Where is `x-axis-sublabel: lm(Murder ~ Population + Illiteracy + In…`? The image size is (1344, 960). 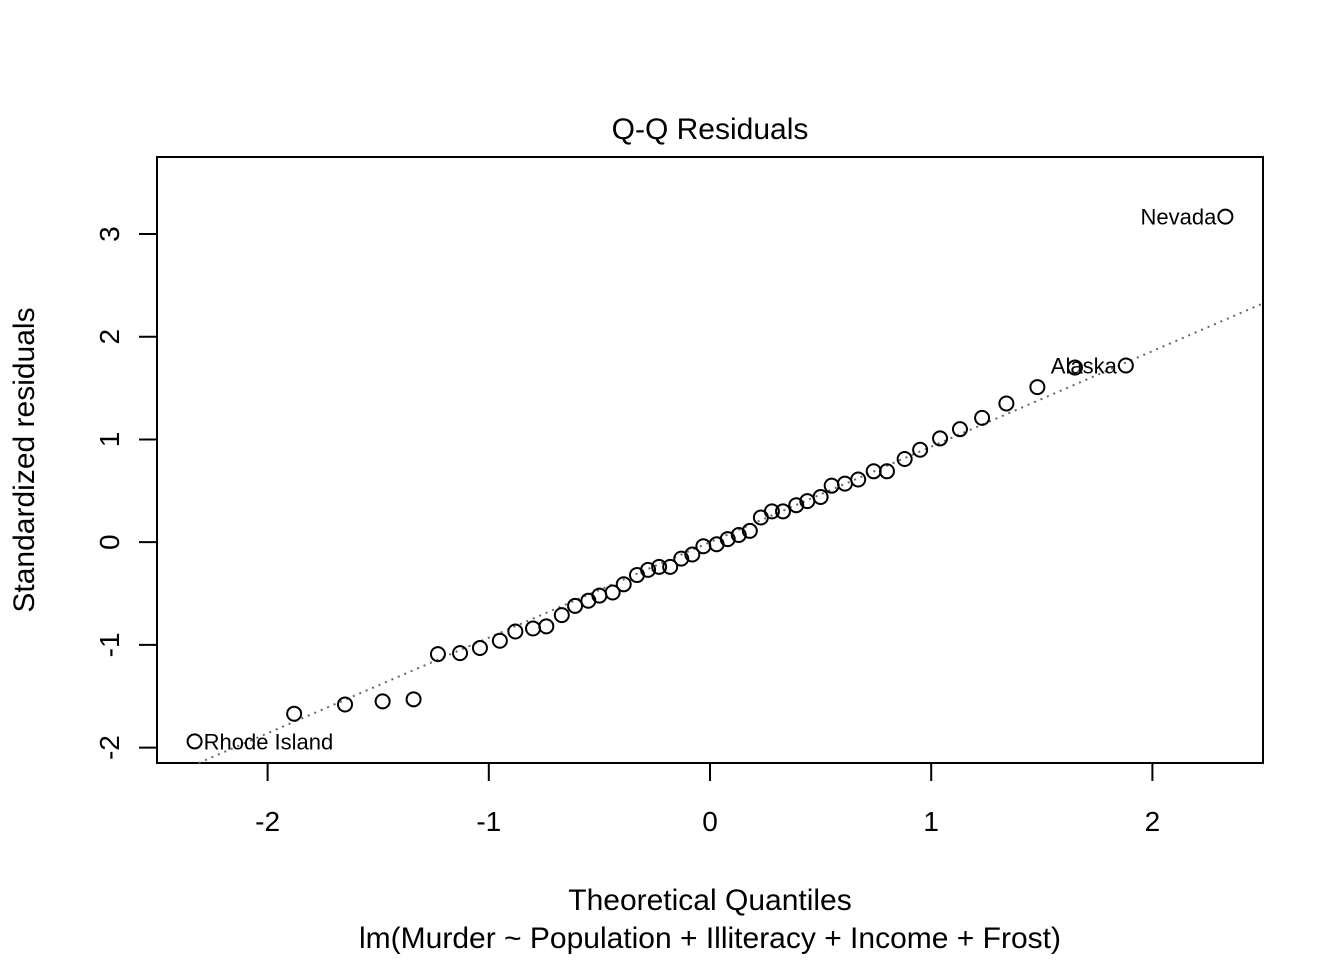 x-axis-sublabel: lm(Murder ~ Population + Illiteracy + In… is located at coordinates (710, 938).